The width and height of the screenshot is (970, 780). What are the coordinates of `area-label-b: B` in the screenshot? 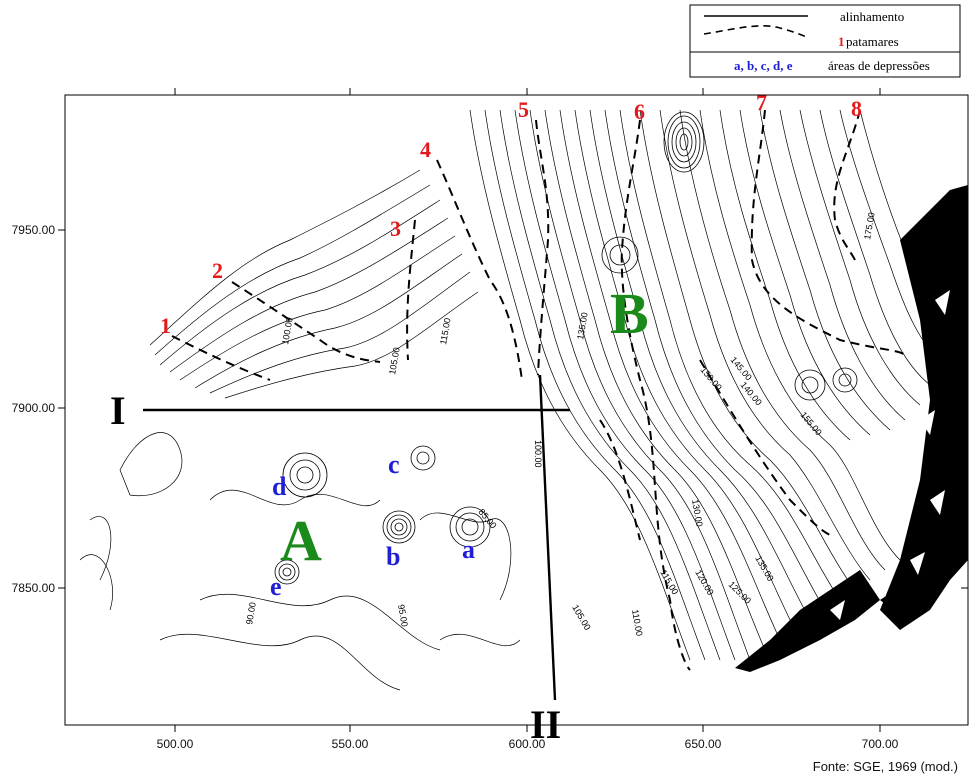 It's located at (629, 313).